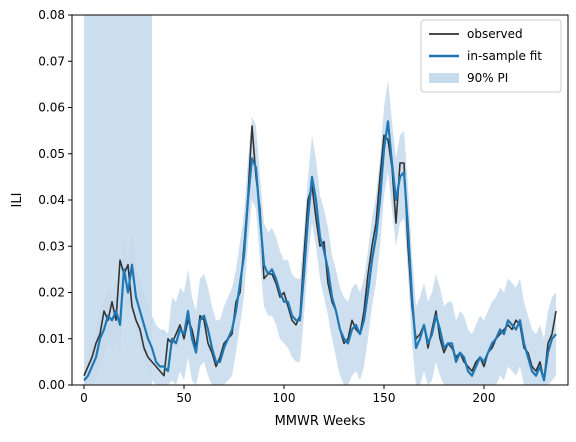 This screenshot has width=576, height=442. What do you see at coordinates (51, 339) in the screenshot?
I see `y-tick-label: 0.01` at bounding box center [51, 339].